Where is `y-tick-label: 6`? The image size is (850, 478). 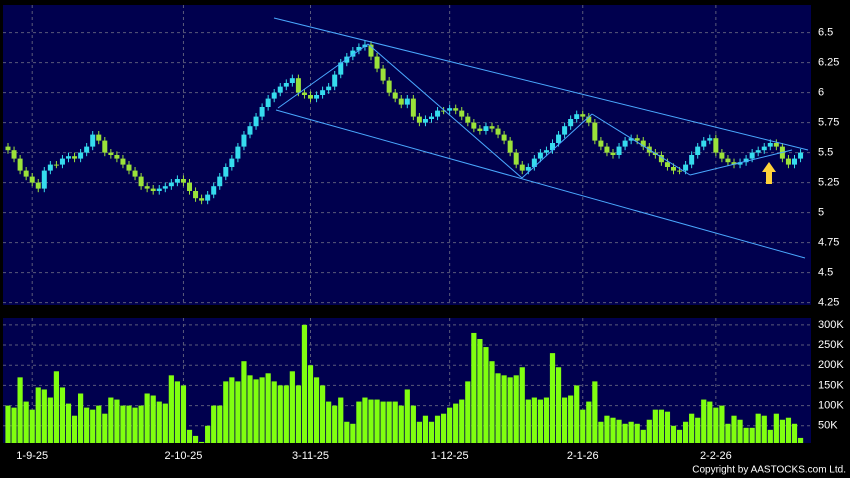
y-tick-label: 6 is located at coordinates (821, 93).